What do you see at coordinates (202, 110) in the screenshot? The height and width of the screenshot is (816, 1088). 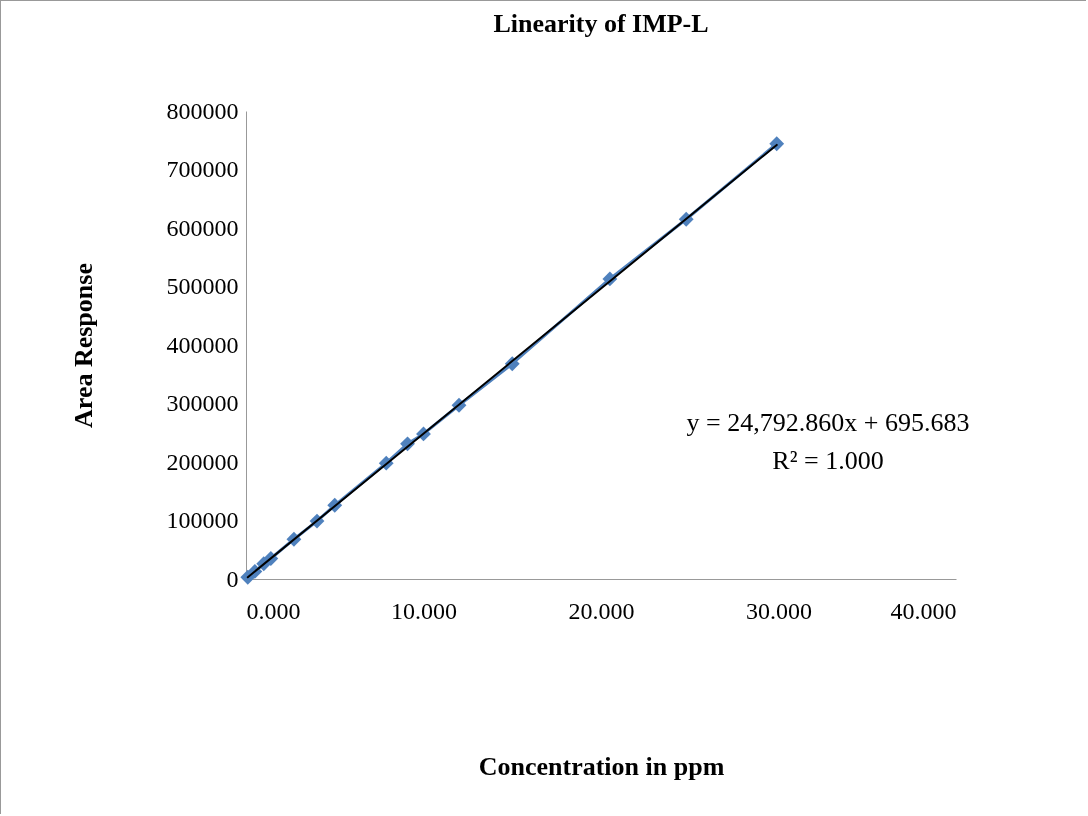 I see `y-tick-label: 800000` at bounding box center [202, 110].